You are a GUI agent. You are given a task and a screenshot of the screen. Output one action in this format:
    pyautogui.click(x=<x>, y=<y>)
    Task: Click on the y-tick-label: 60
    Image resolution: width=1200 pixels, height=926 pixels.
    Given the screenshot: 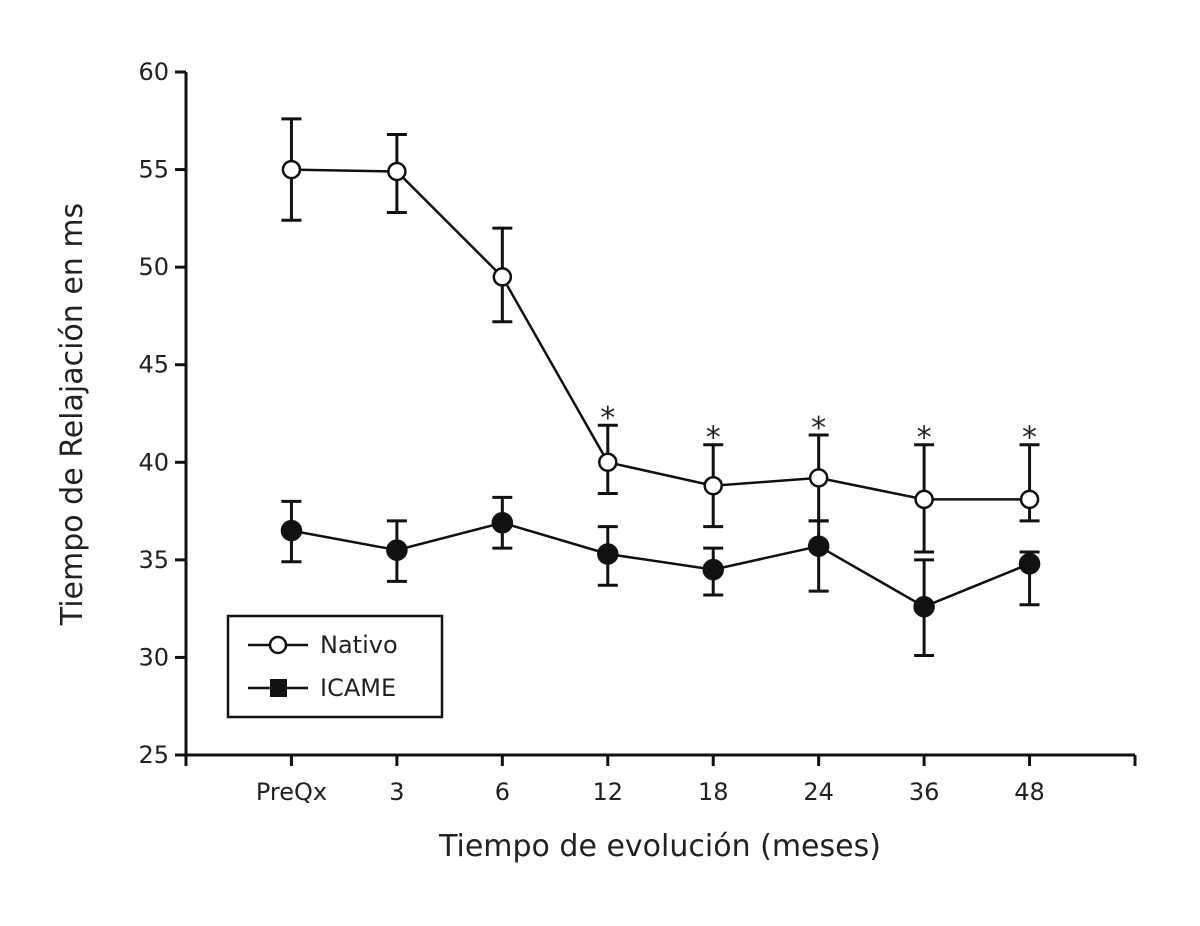 What is the action you would take?
    pyautogui.click(x=153, y=72)
    